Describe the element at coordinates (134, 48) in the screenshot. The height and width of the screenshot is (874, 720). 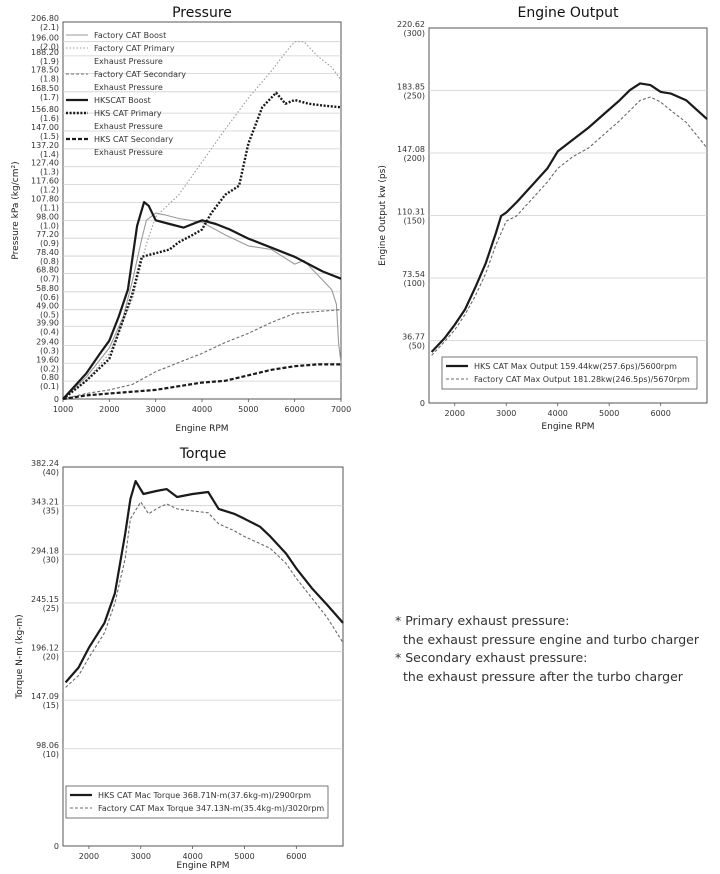
I see `legend-label: Factory CAT Primary` at that location.